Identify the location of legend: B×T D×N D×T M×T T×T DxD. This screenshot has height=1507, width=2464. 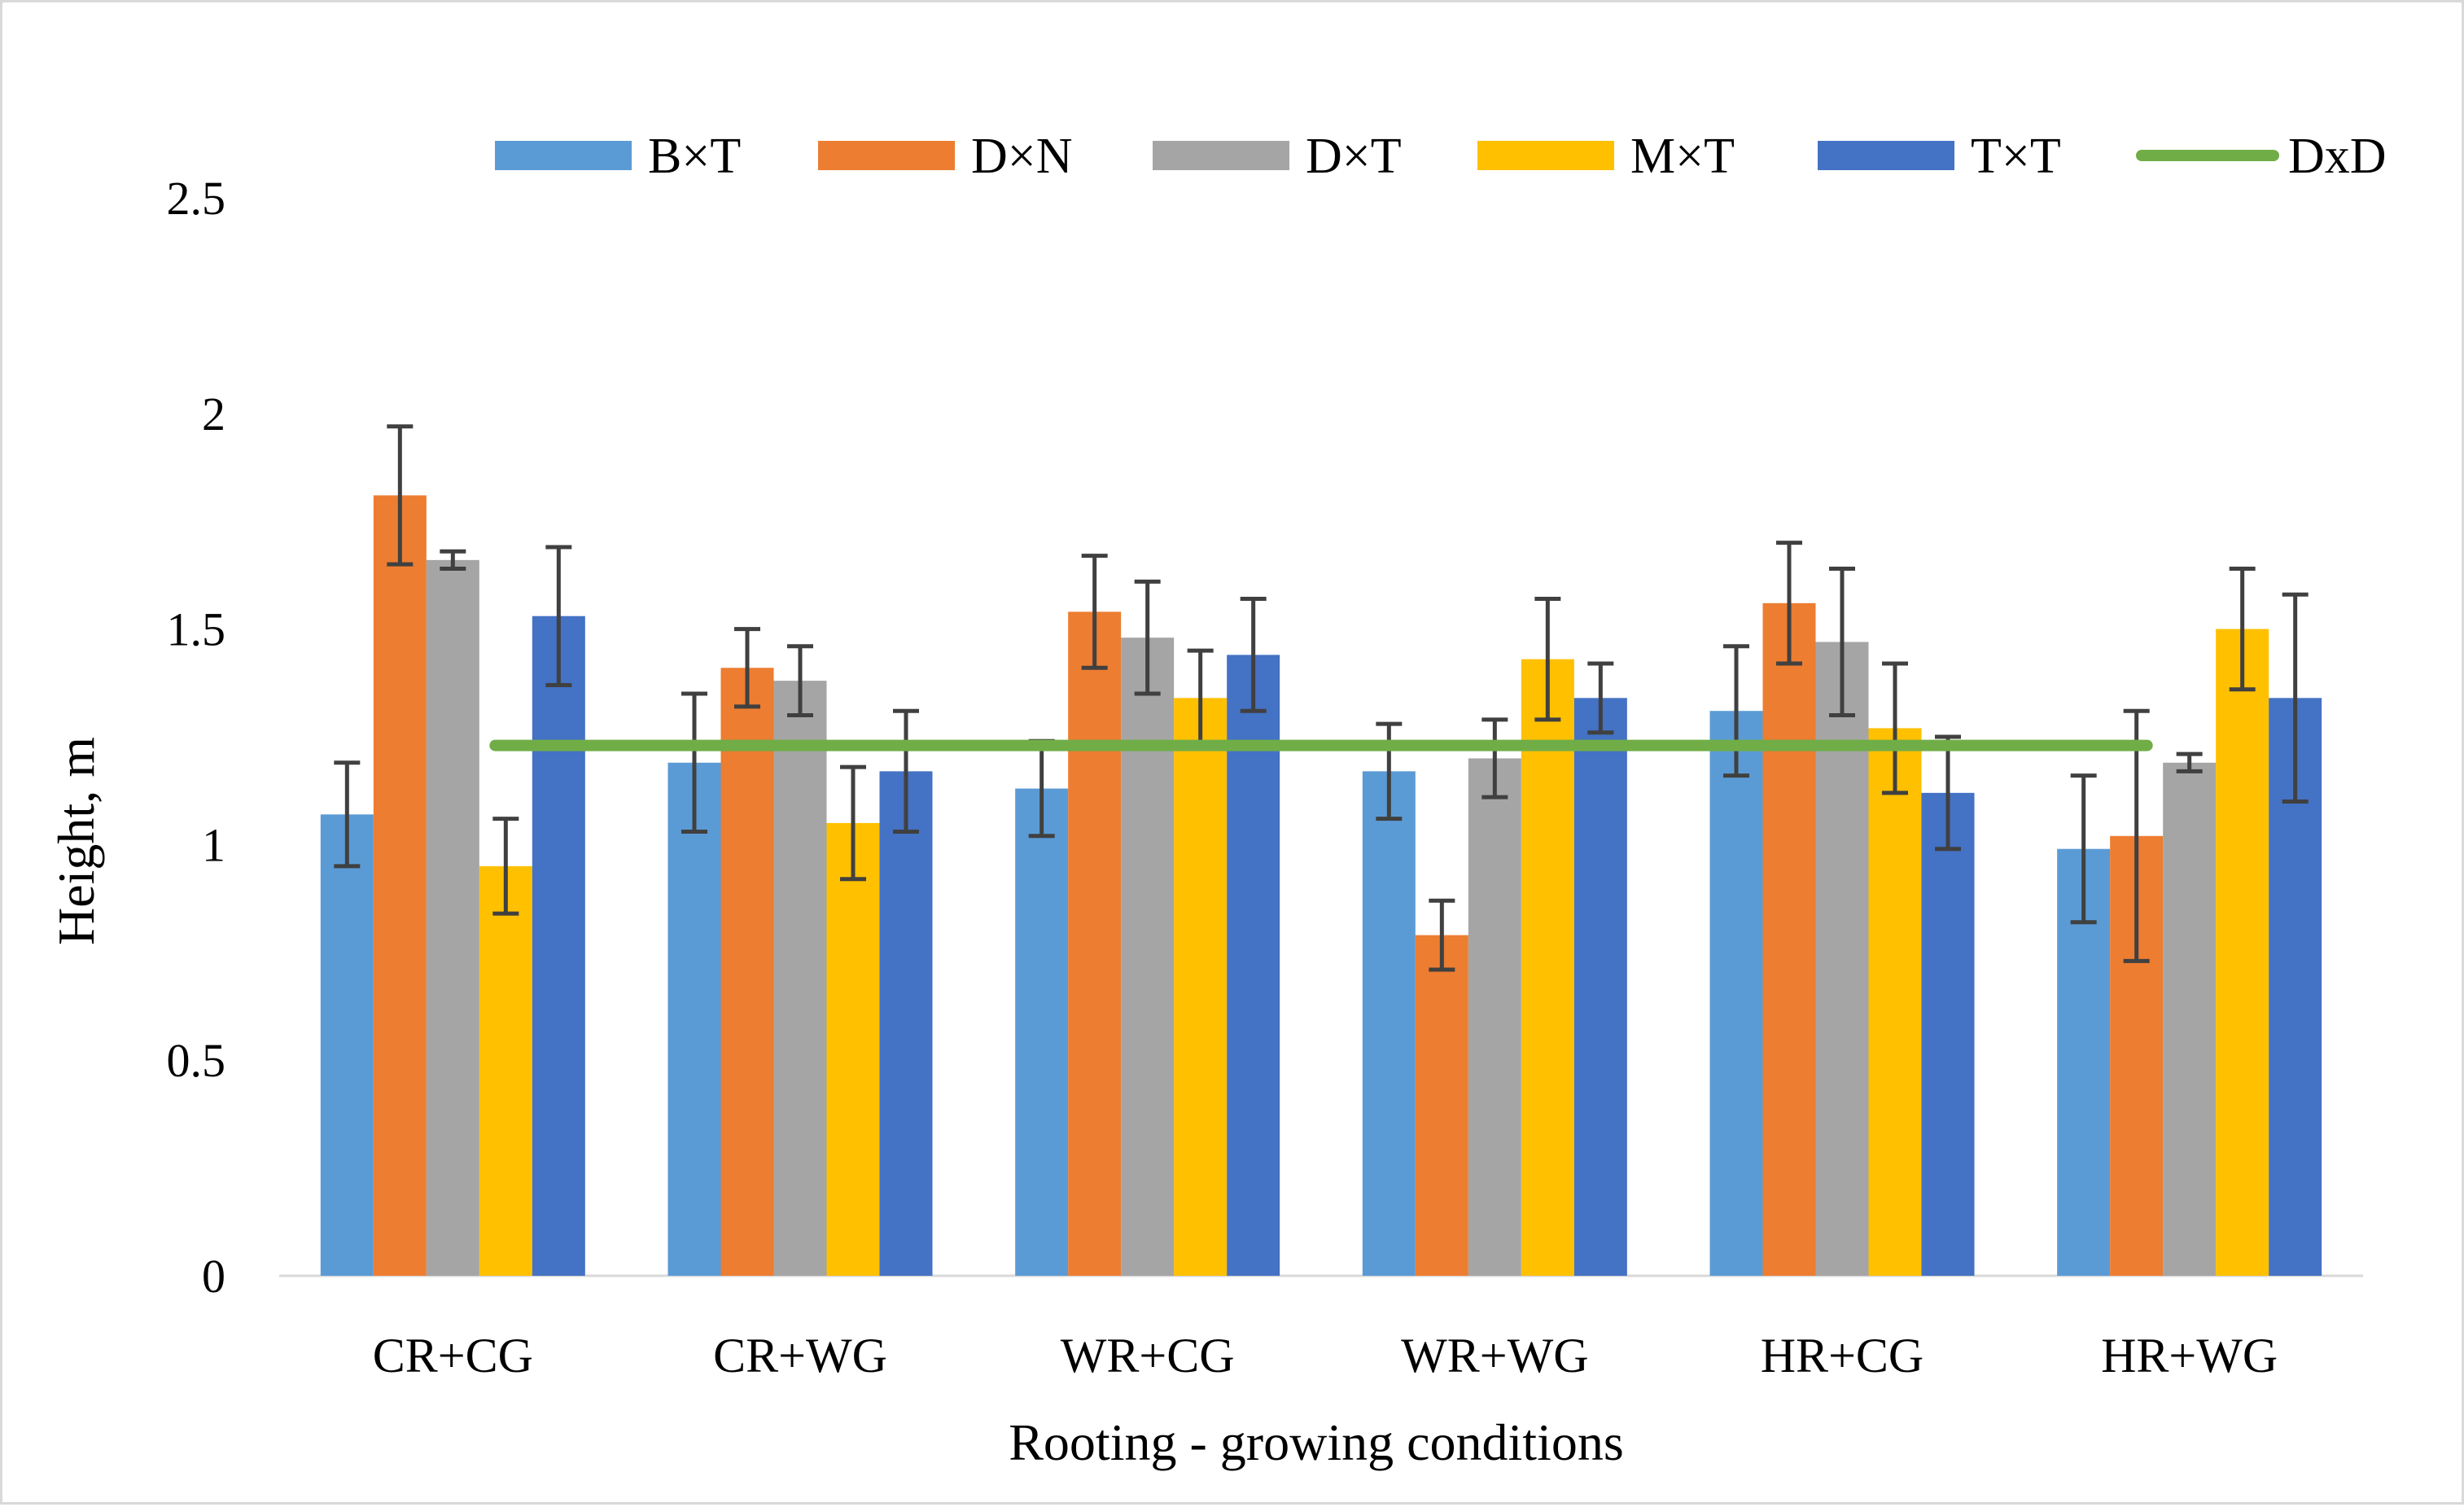
(1441, 156).